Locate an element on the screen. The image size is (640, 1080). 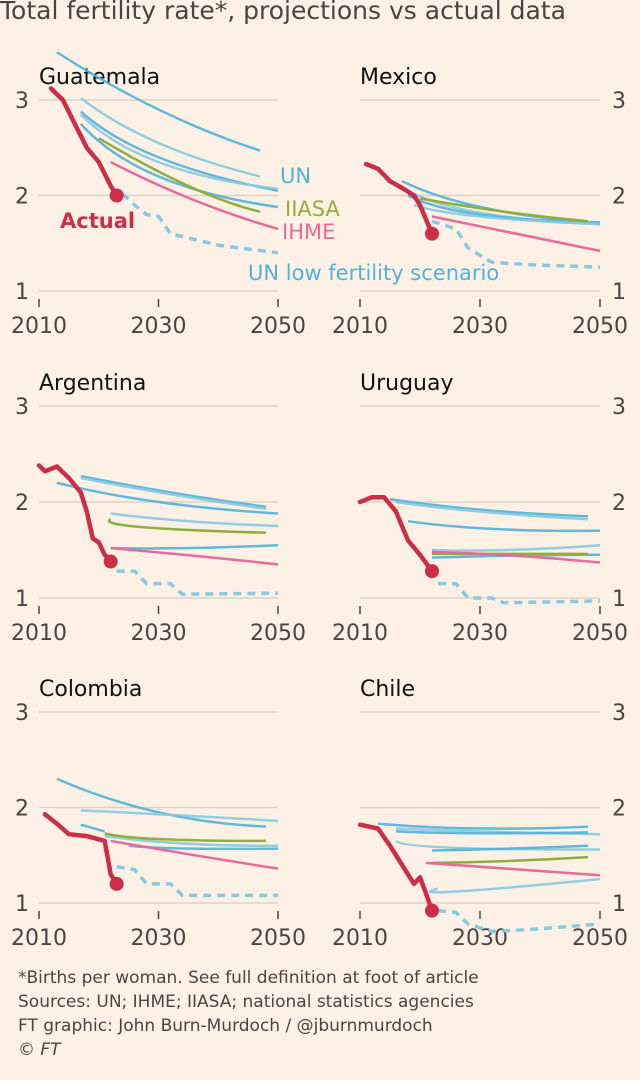
label-iiasa: IIASA is located at coordinates (312, 209).